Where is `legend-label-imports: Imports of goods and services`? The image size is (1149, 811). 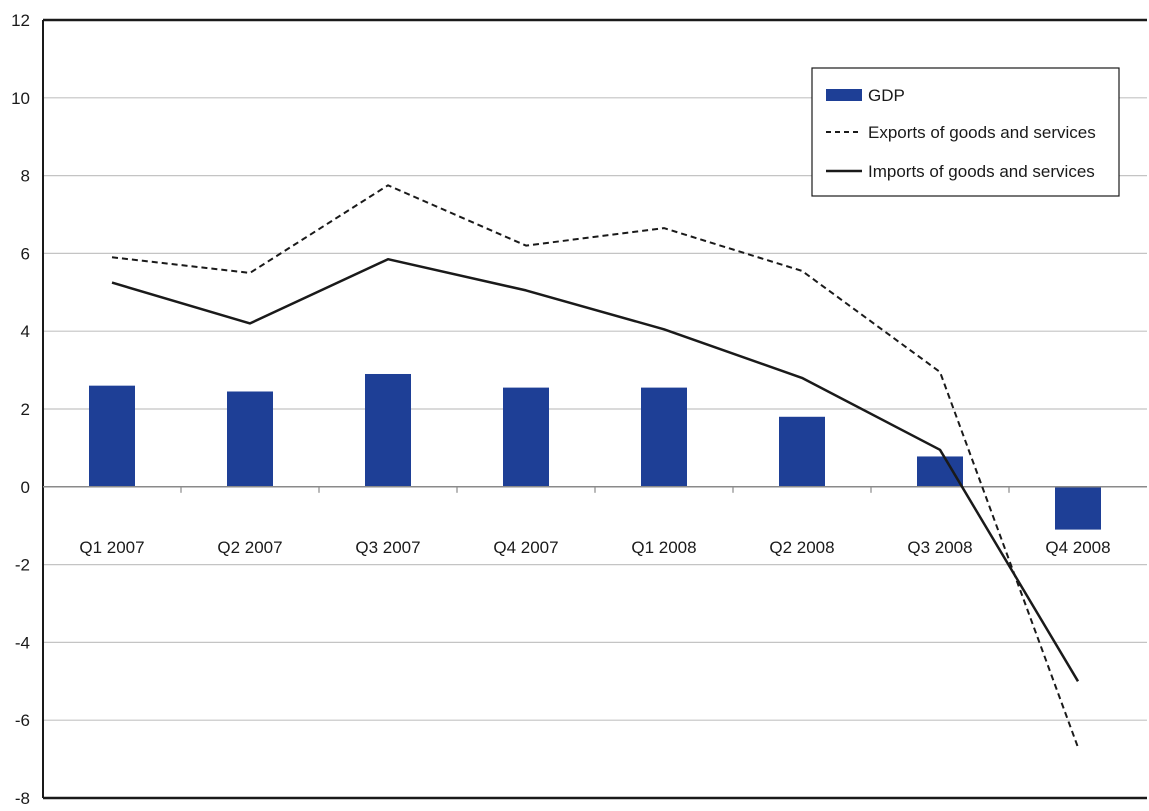
legend-label-imports: Imports of goods and services is located at coordinates (981, 171).